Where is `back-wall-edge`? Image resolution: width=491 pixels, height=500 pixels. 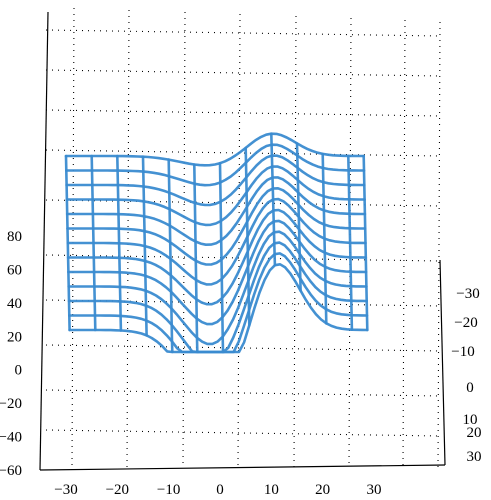 back-wall-edge is located at coordinates (44, 241).